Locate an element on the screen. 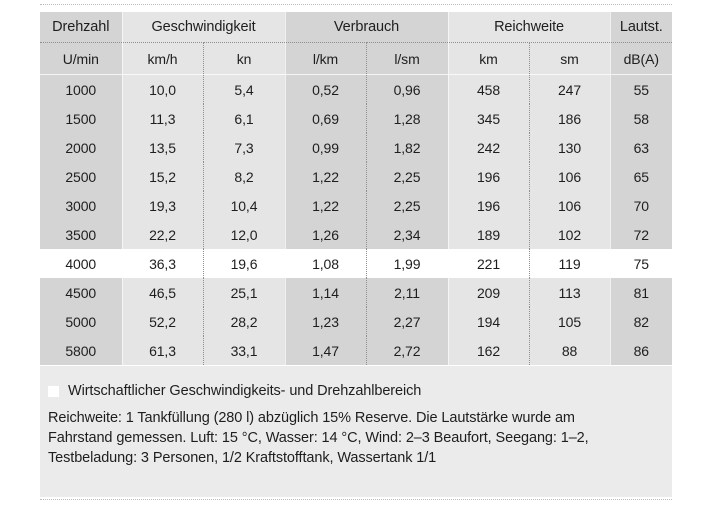 This screenshot has width=712, height=507. table-cell: 3500 is located at coordinates (81, 234).